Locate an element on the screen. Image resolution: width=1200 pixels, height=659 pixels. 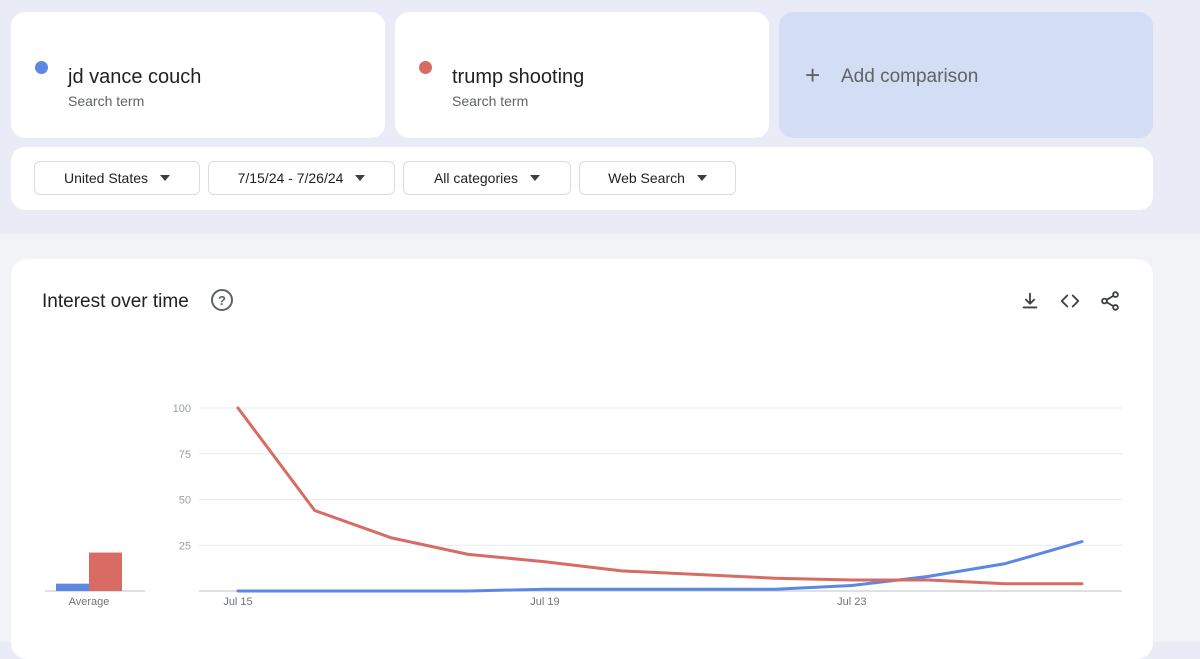
average-label: Average is located at coordinates (89, 602).